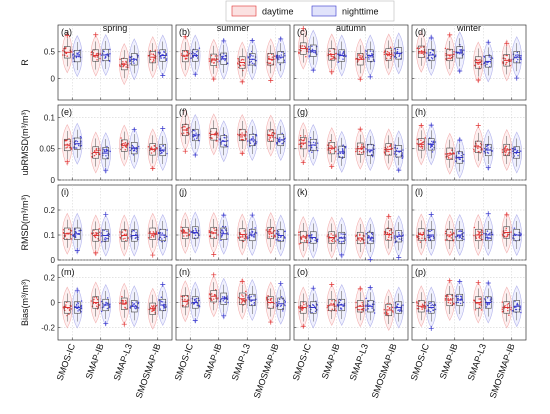 The height and width of the screenshot is (414, 550). I want to click on panel-label: (l), so click(419, 192).